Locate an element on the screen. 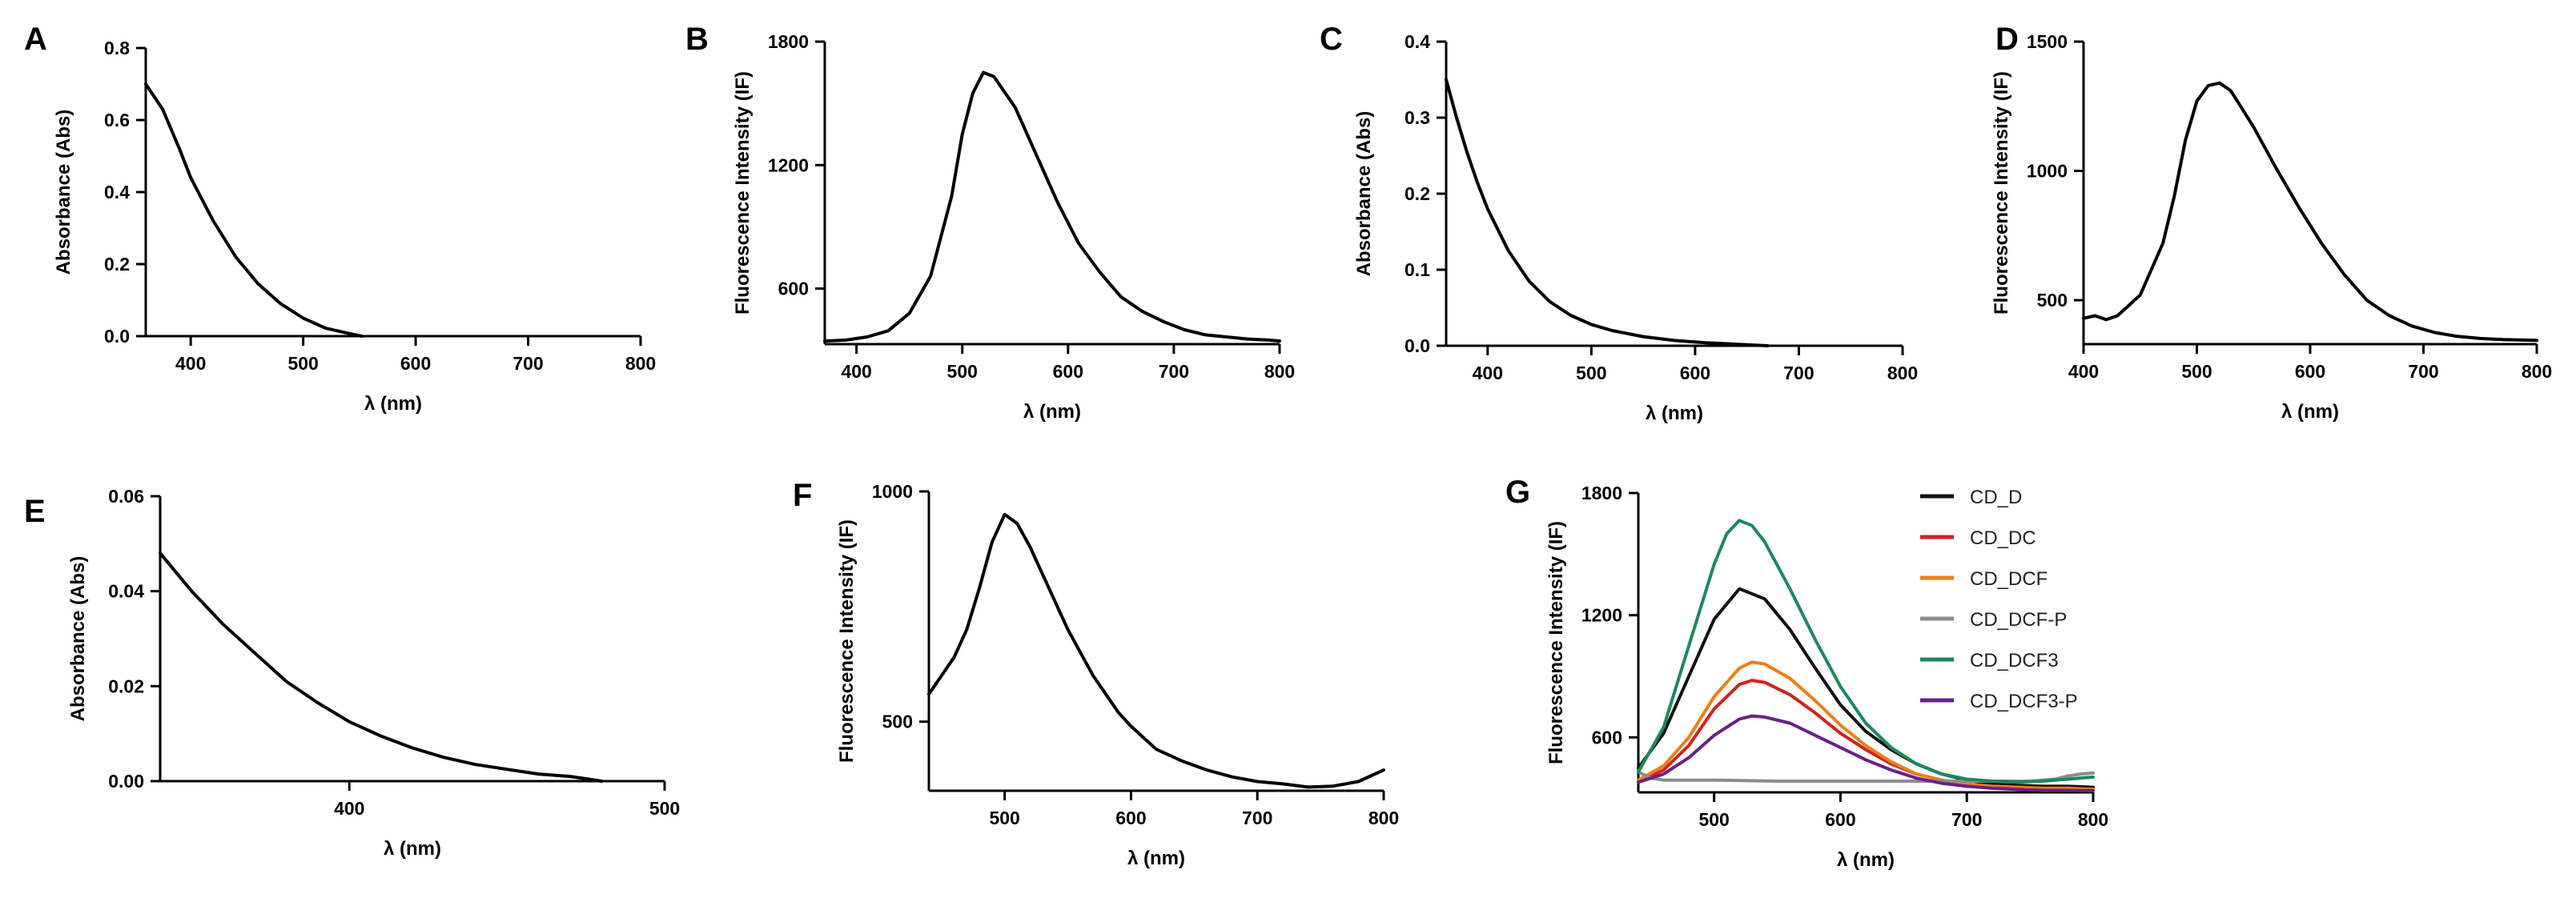 This screenshot has height=910, width=2576. x-tick-label-a: 700 is located at coordinates (527, 363).